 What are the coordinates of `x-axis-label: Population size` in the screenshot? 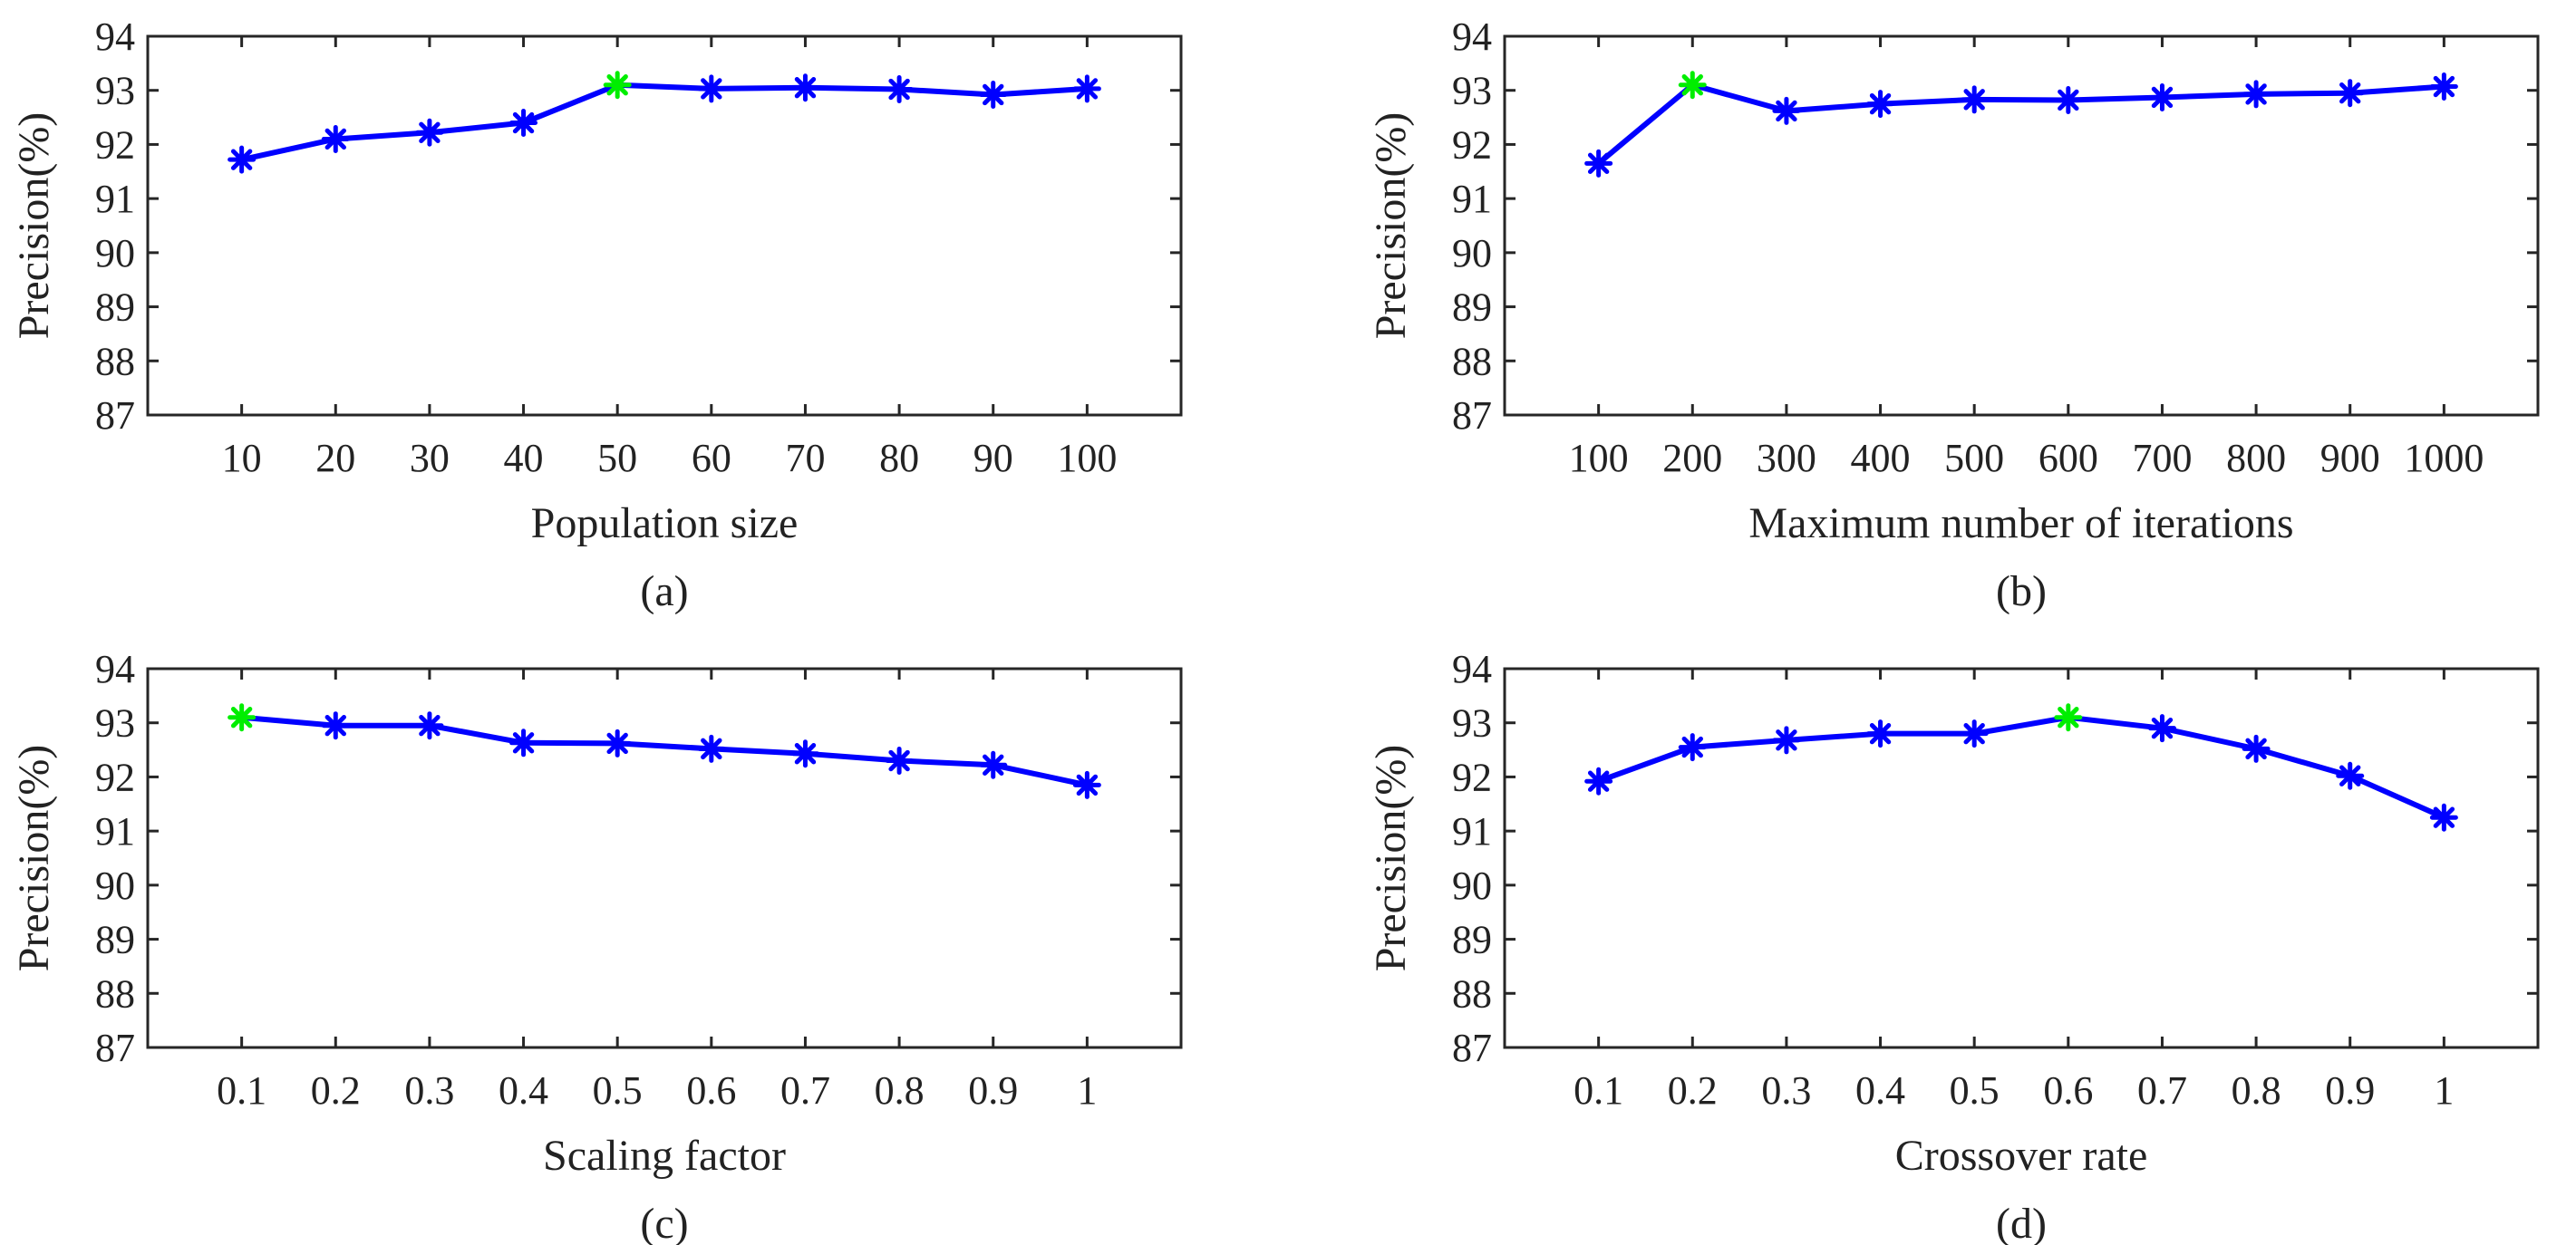 It's located at (665, 523).